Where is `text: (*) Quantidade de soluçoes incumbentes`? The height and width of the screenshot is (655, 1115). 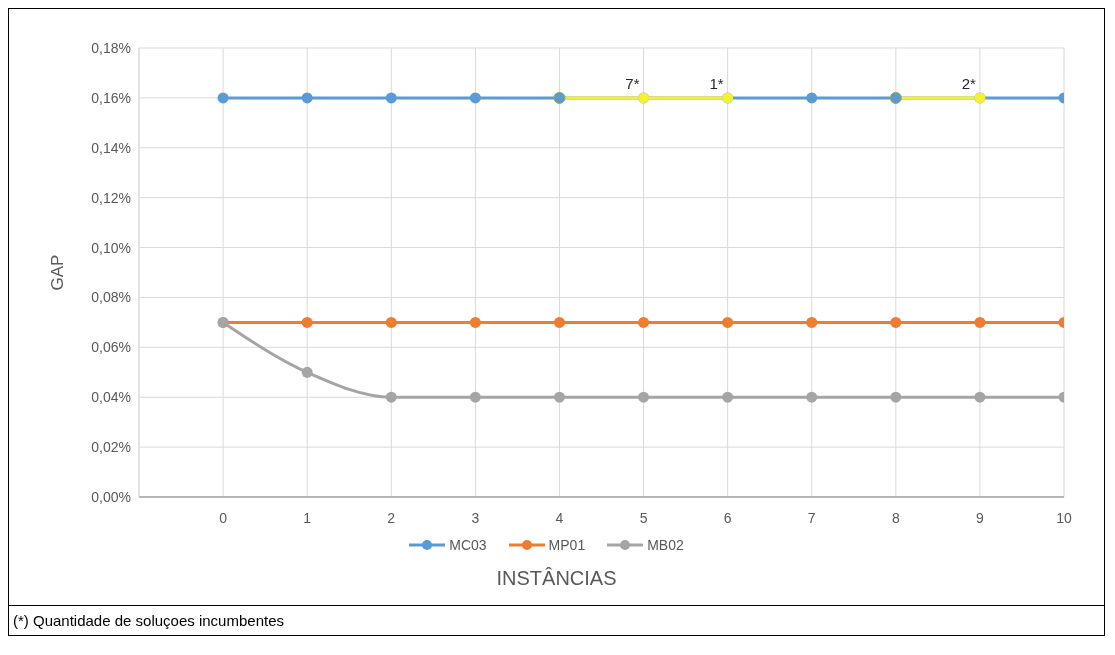 text: (*) Quantidade de soluçoes incumbentes is located at coordinates (556, 621).